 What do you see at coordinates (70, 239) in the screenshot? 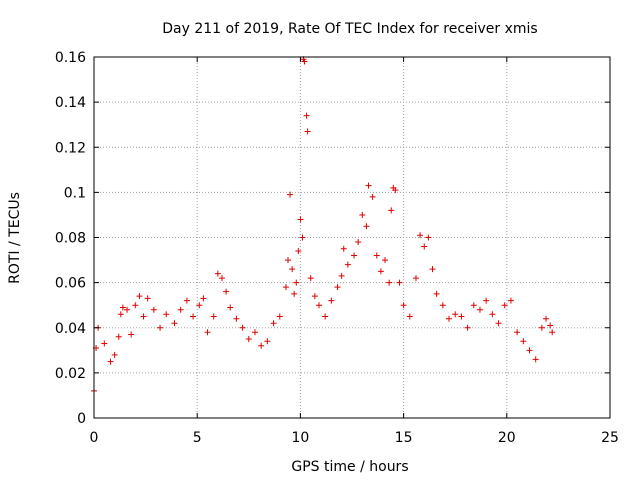
I see `y-tick-label: 0.08` at bounding box center [70, 239].